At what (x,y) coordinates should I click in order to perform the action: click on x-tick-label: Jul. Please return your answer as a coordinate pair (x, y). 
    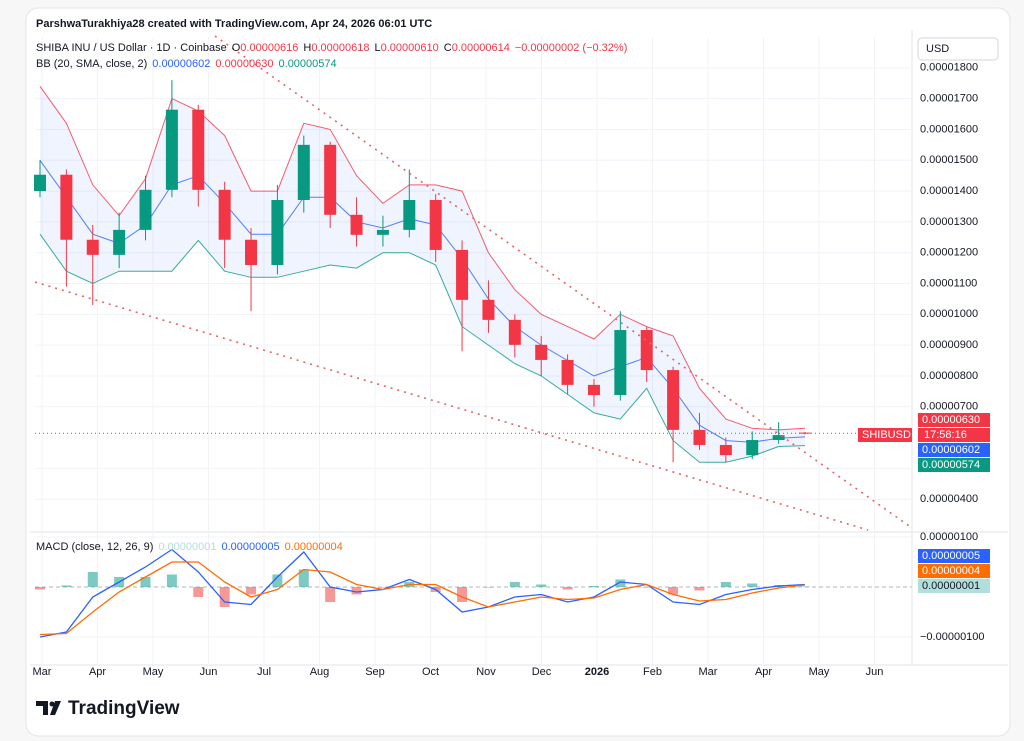
    Looking at the image, I should click on (264, 672).